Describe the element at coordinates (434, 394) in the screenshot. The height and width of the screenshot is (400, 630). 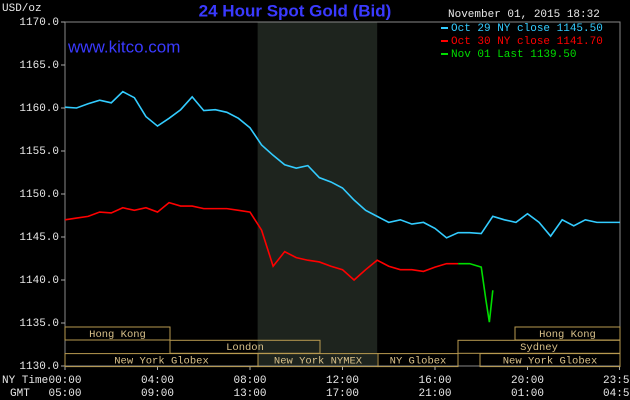
I see `x2-tick-label: 21:00` at that location.